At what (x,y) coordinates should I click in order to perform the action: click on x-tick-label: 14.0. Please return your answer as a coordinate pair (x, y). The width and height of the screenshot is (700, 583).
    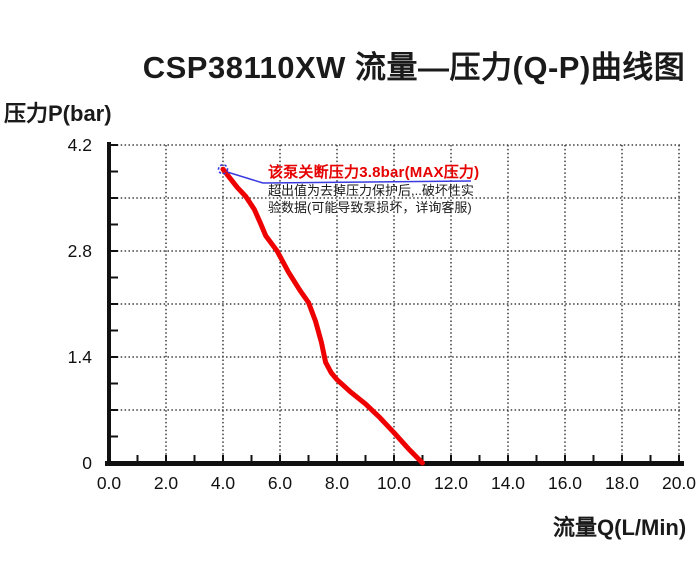
    Looking at the image, I should click on (508, 483).